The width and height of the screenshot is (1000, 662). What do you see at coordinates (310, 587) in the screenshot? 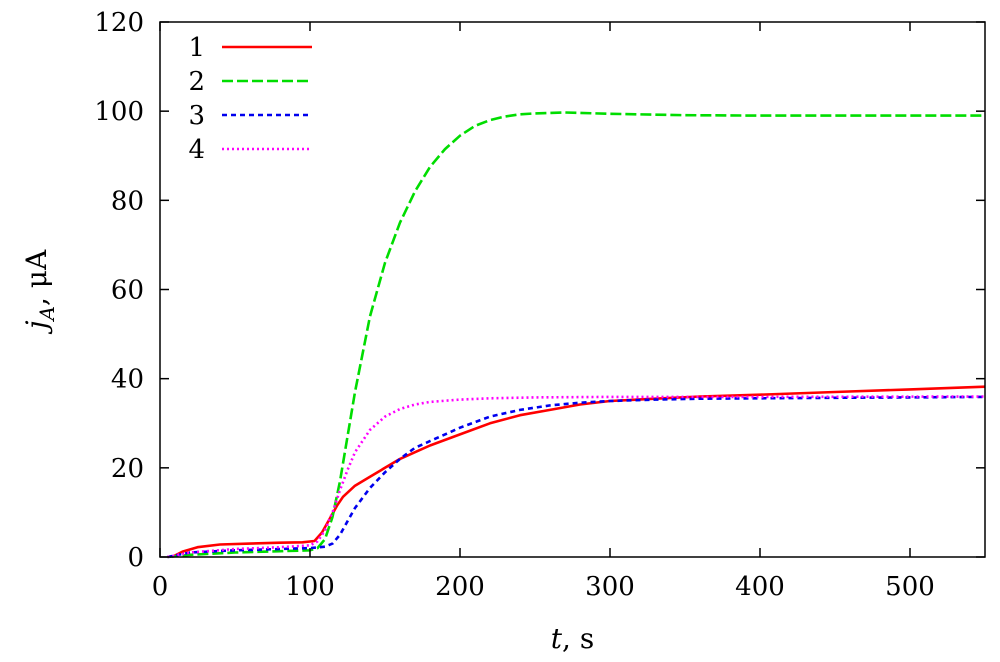
I see `x-tick-label: 100` at bounding box center [310, 587].